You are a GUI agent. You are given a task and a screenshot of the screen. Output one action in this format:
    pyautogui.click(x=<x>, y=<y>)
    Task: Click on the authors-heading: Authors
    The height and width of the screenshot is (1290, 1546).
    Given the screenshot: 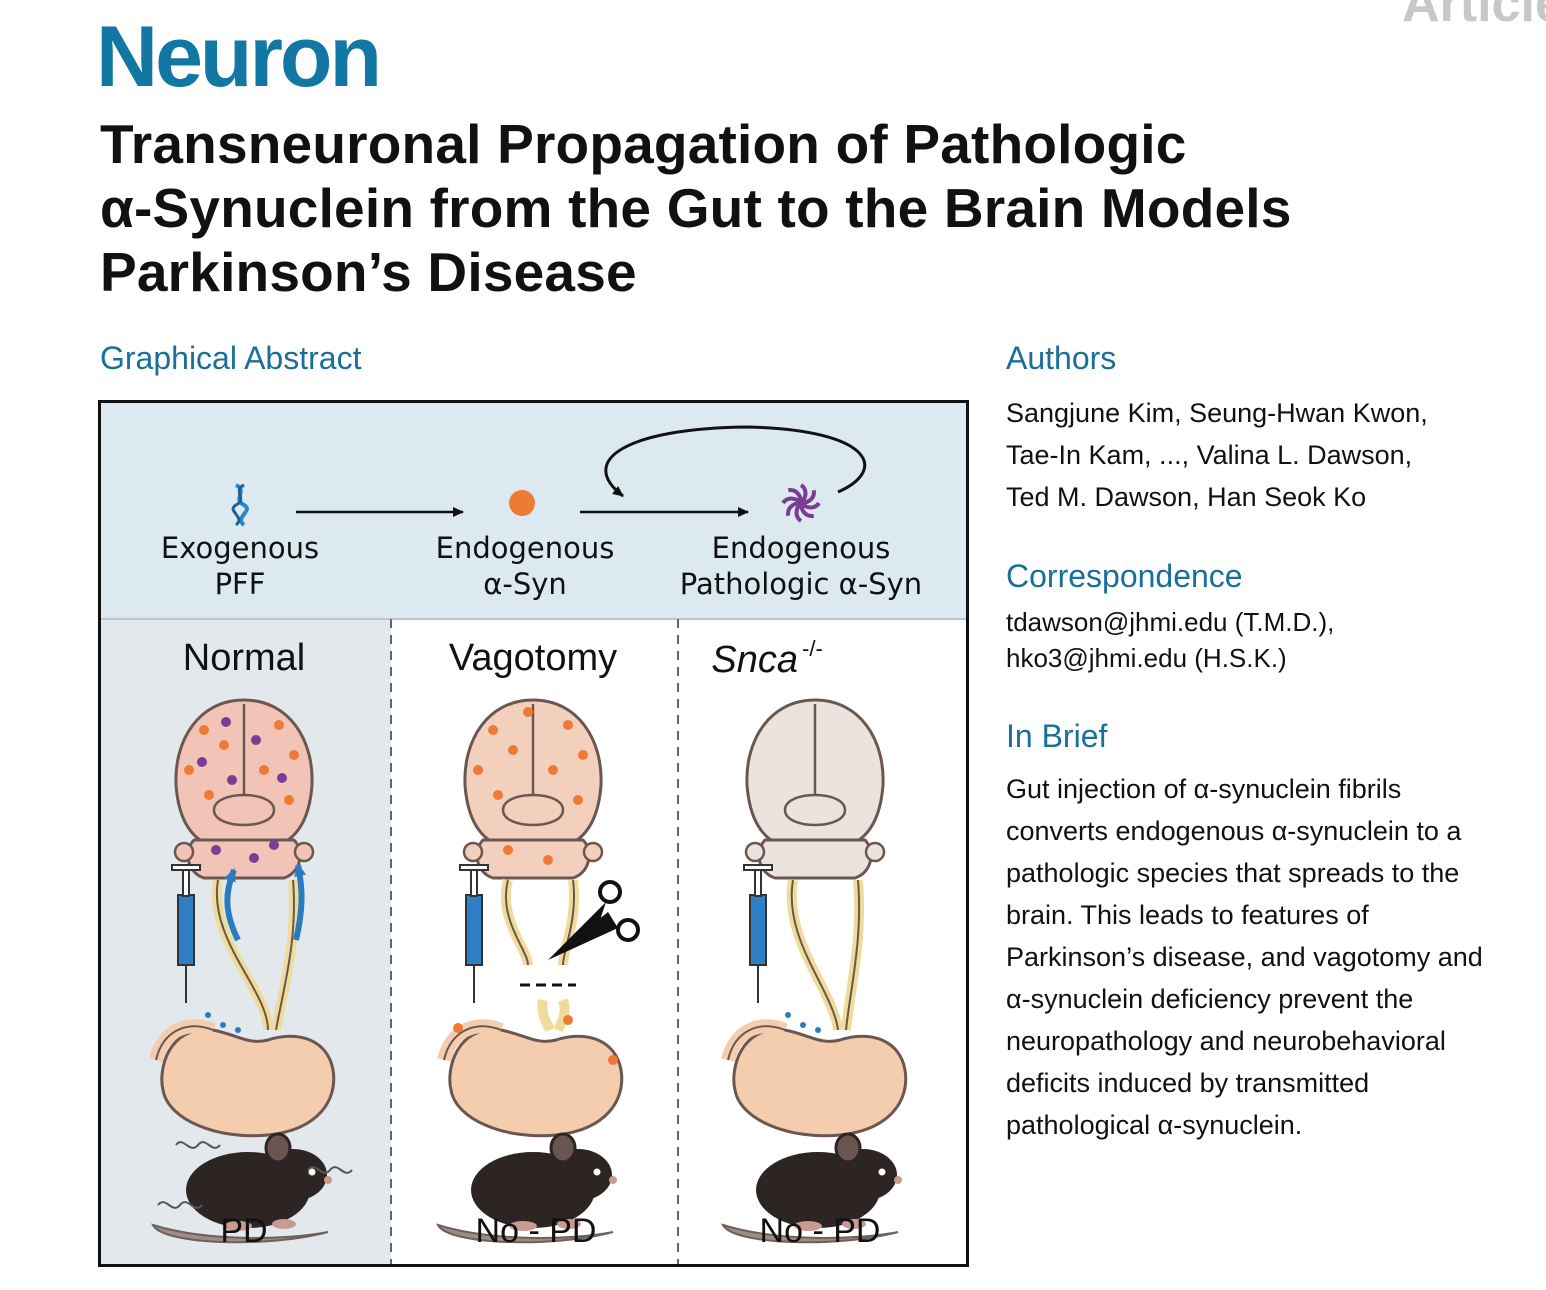 What is the action you would take?
    pyautogui.click(x=1061, y=358)
    